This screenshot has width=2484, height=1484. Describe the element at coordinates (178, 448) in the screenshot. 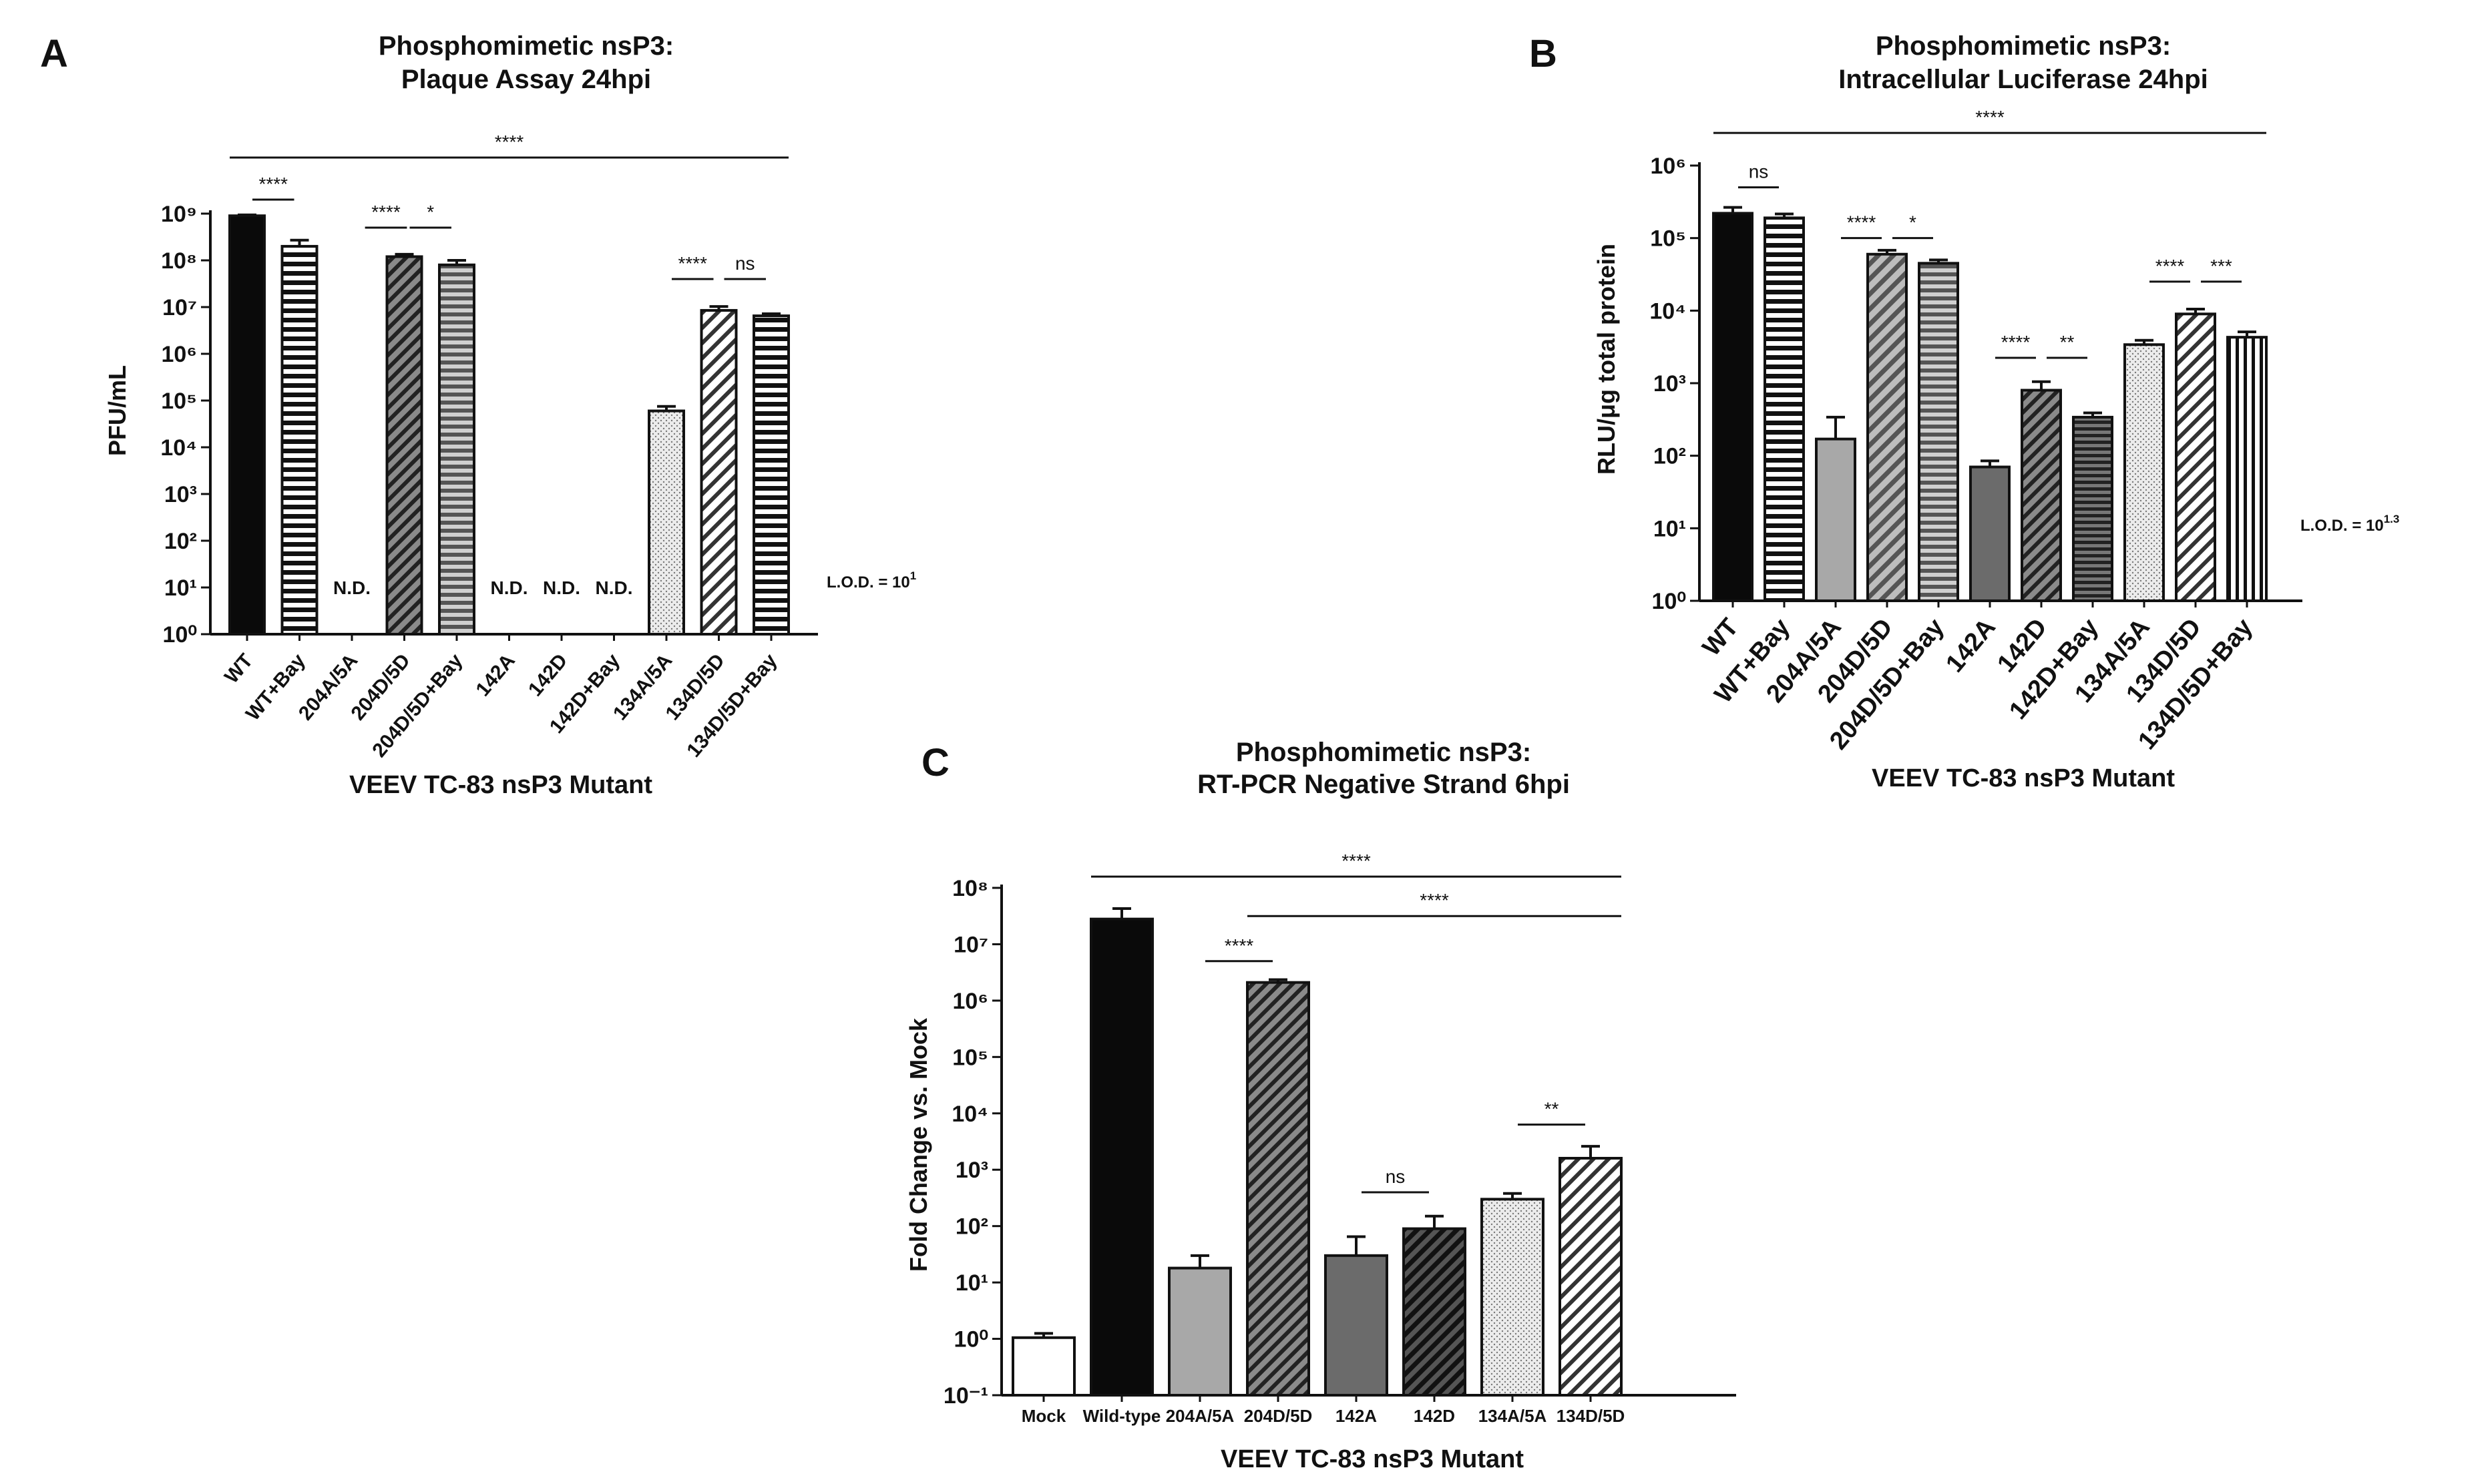

I see `panel-a-y-tick-label: 10⁴` at that location.